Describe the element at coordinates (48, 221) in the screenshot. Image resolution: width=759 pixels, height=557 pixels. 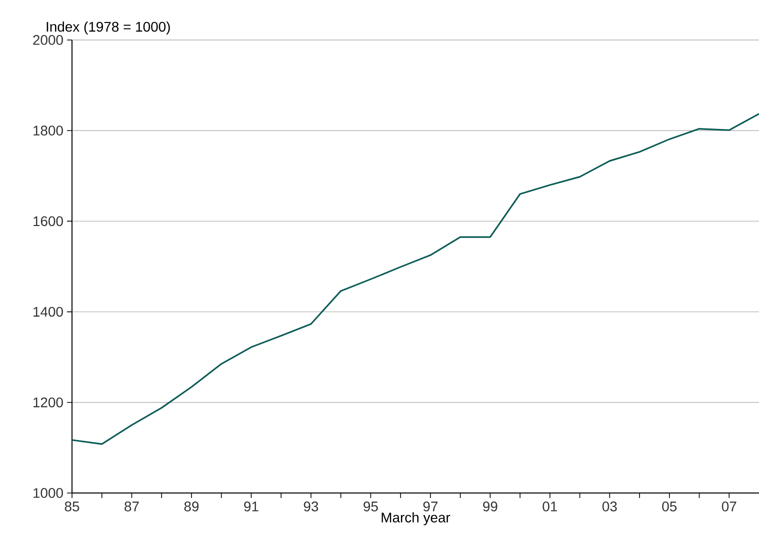
I see `y-tick-label: 1600` at that location.